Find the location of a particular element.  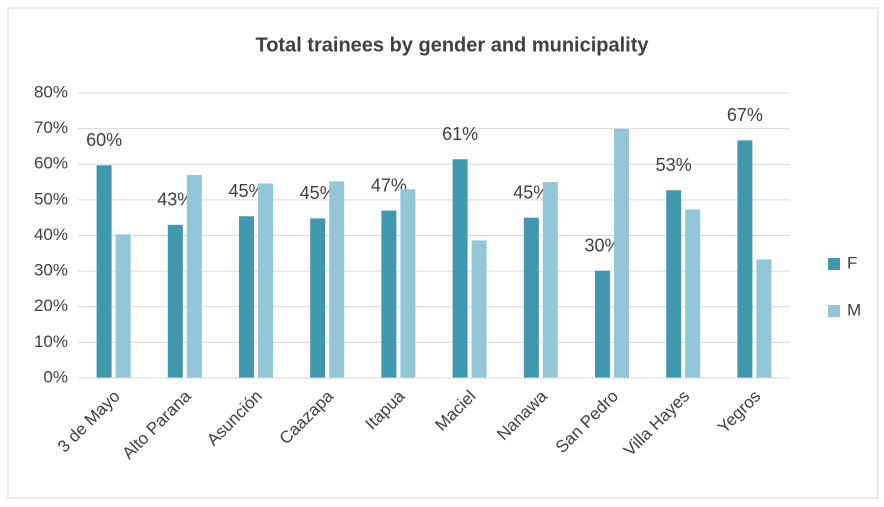

data-label: 47% is located at coordinates (389, 185).